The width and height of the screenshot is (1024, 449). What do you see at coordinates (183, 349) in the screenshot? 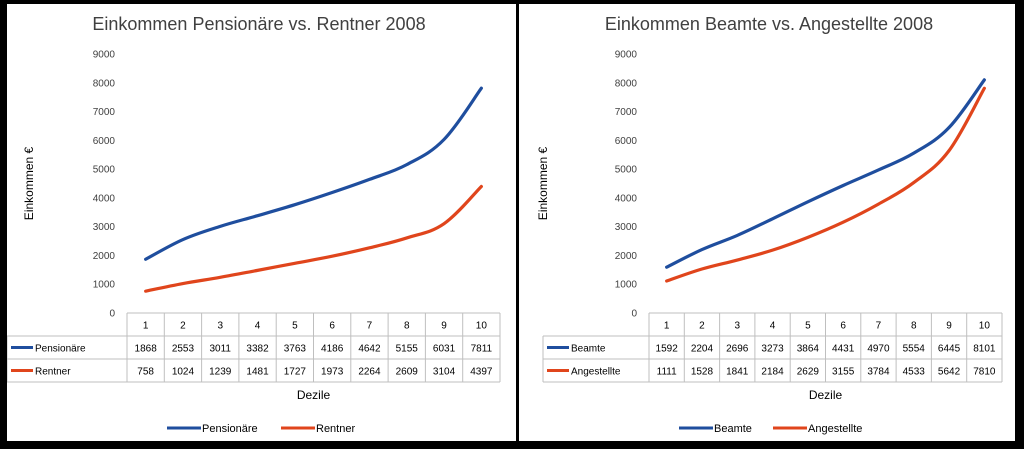
I see `data-value-cell: 2553` at bounding box center [183, 349].